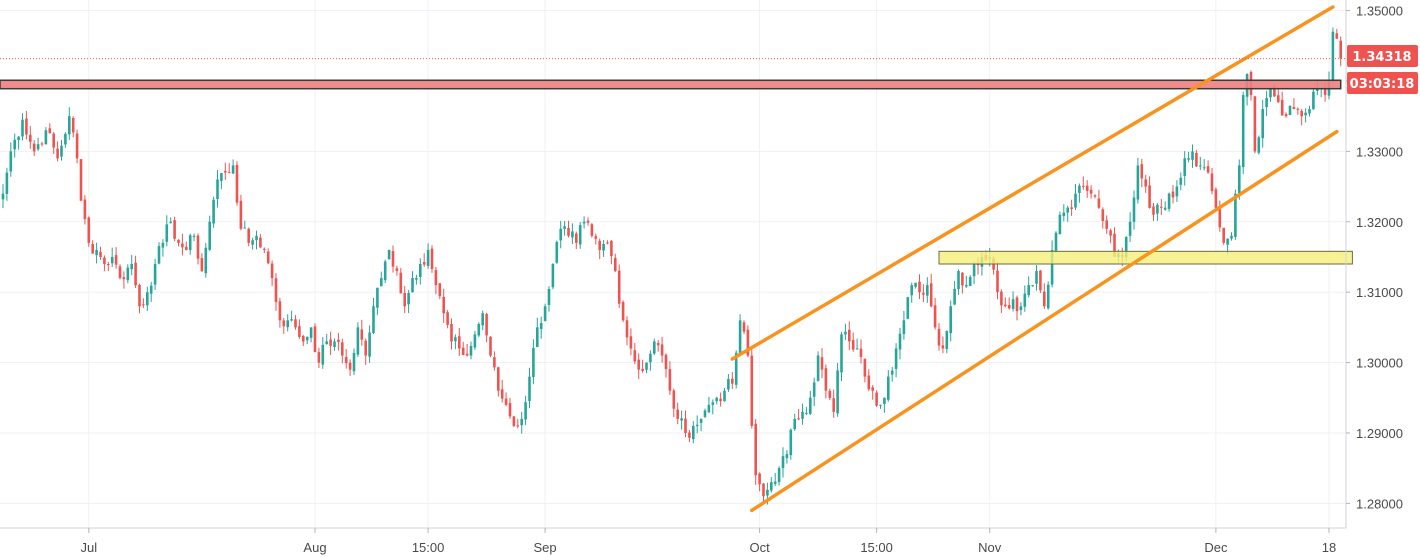  Describe the element at coordinates (1145, 257) in the screenshot. I see `support-zone` at that location.